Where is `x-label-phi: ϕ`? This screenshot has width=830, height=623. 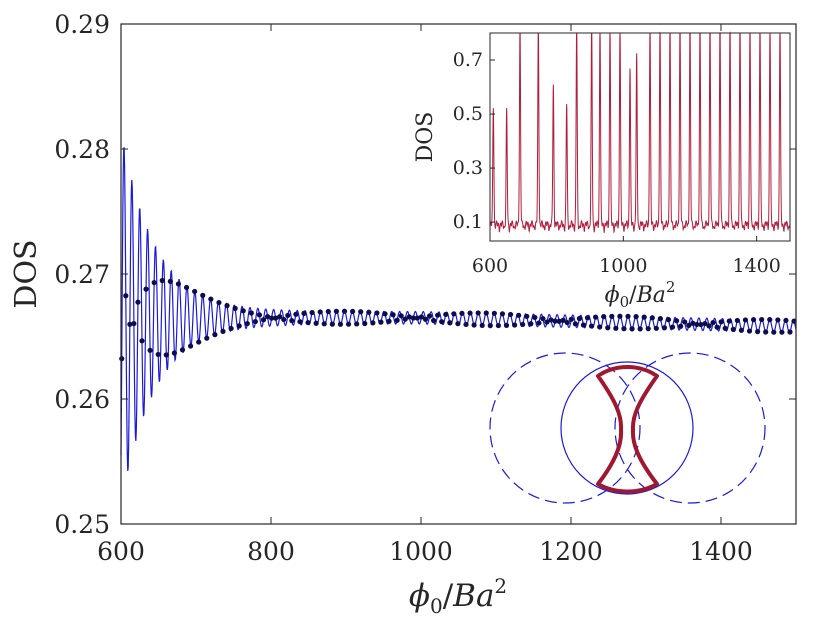 x-label-phi: ϕ is located at coordinates (419, 596).